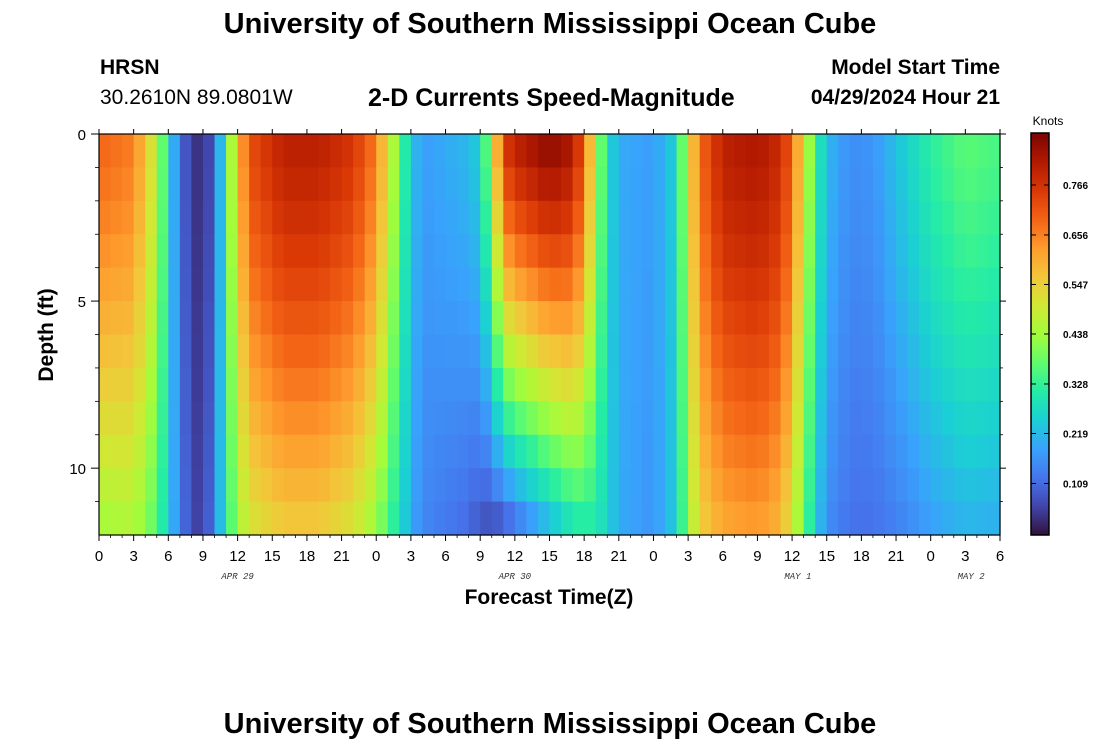  Describe the element at coordinates (237, 577) in the screenshot. I see `day-label: APR 29` at that location.